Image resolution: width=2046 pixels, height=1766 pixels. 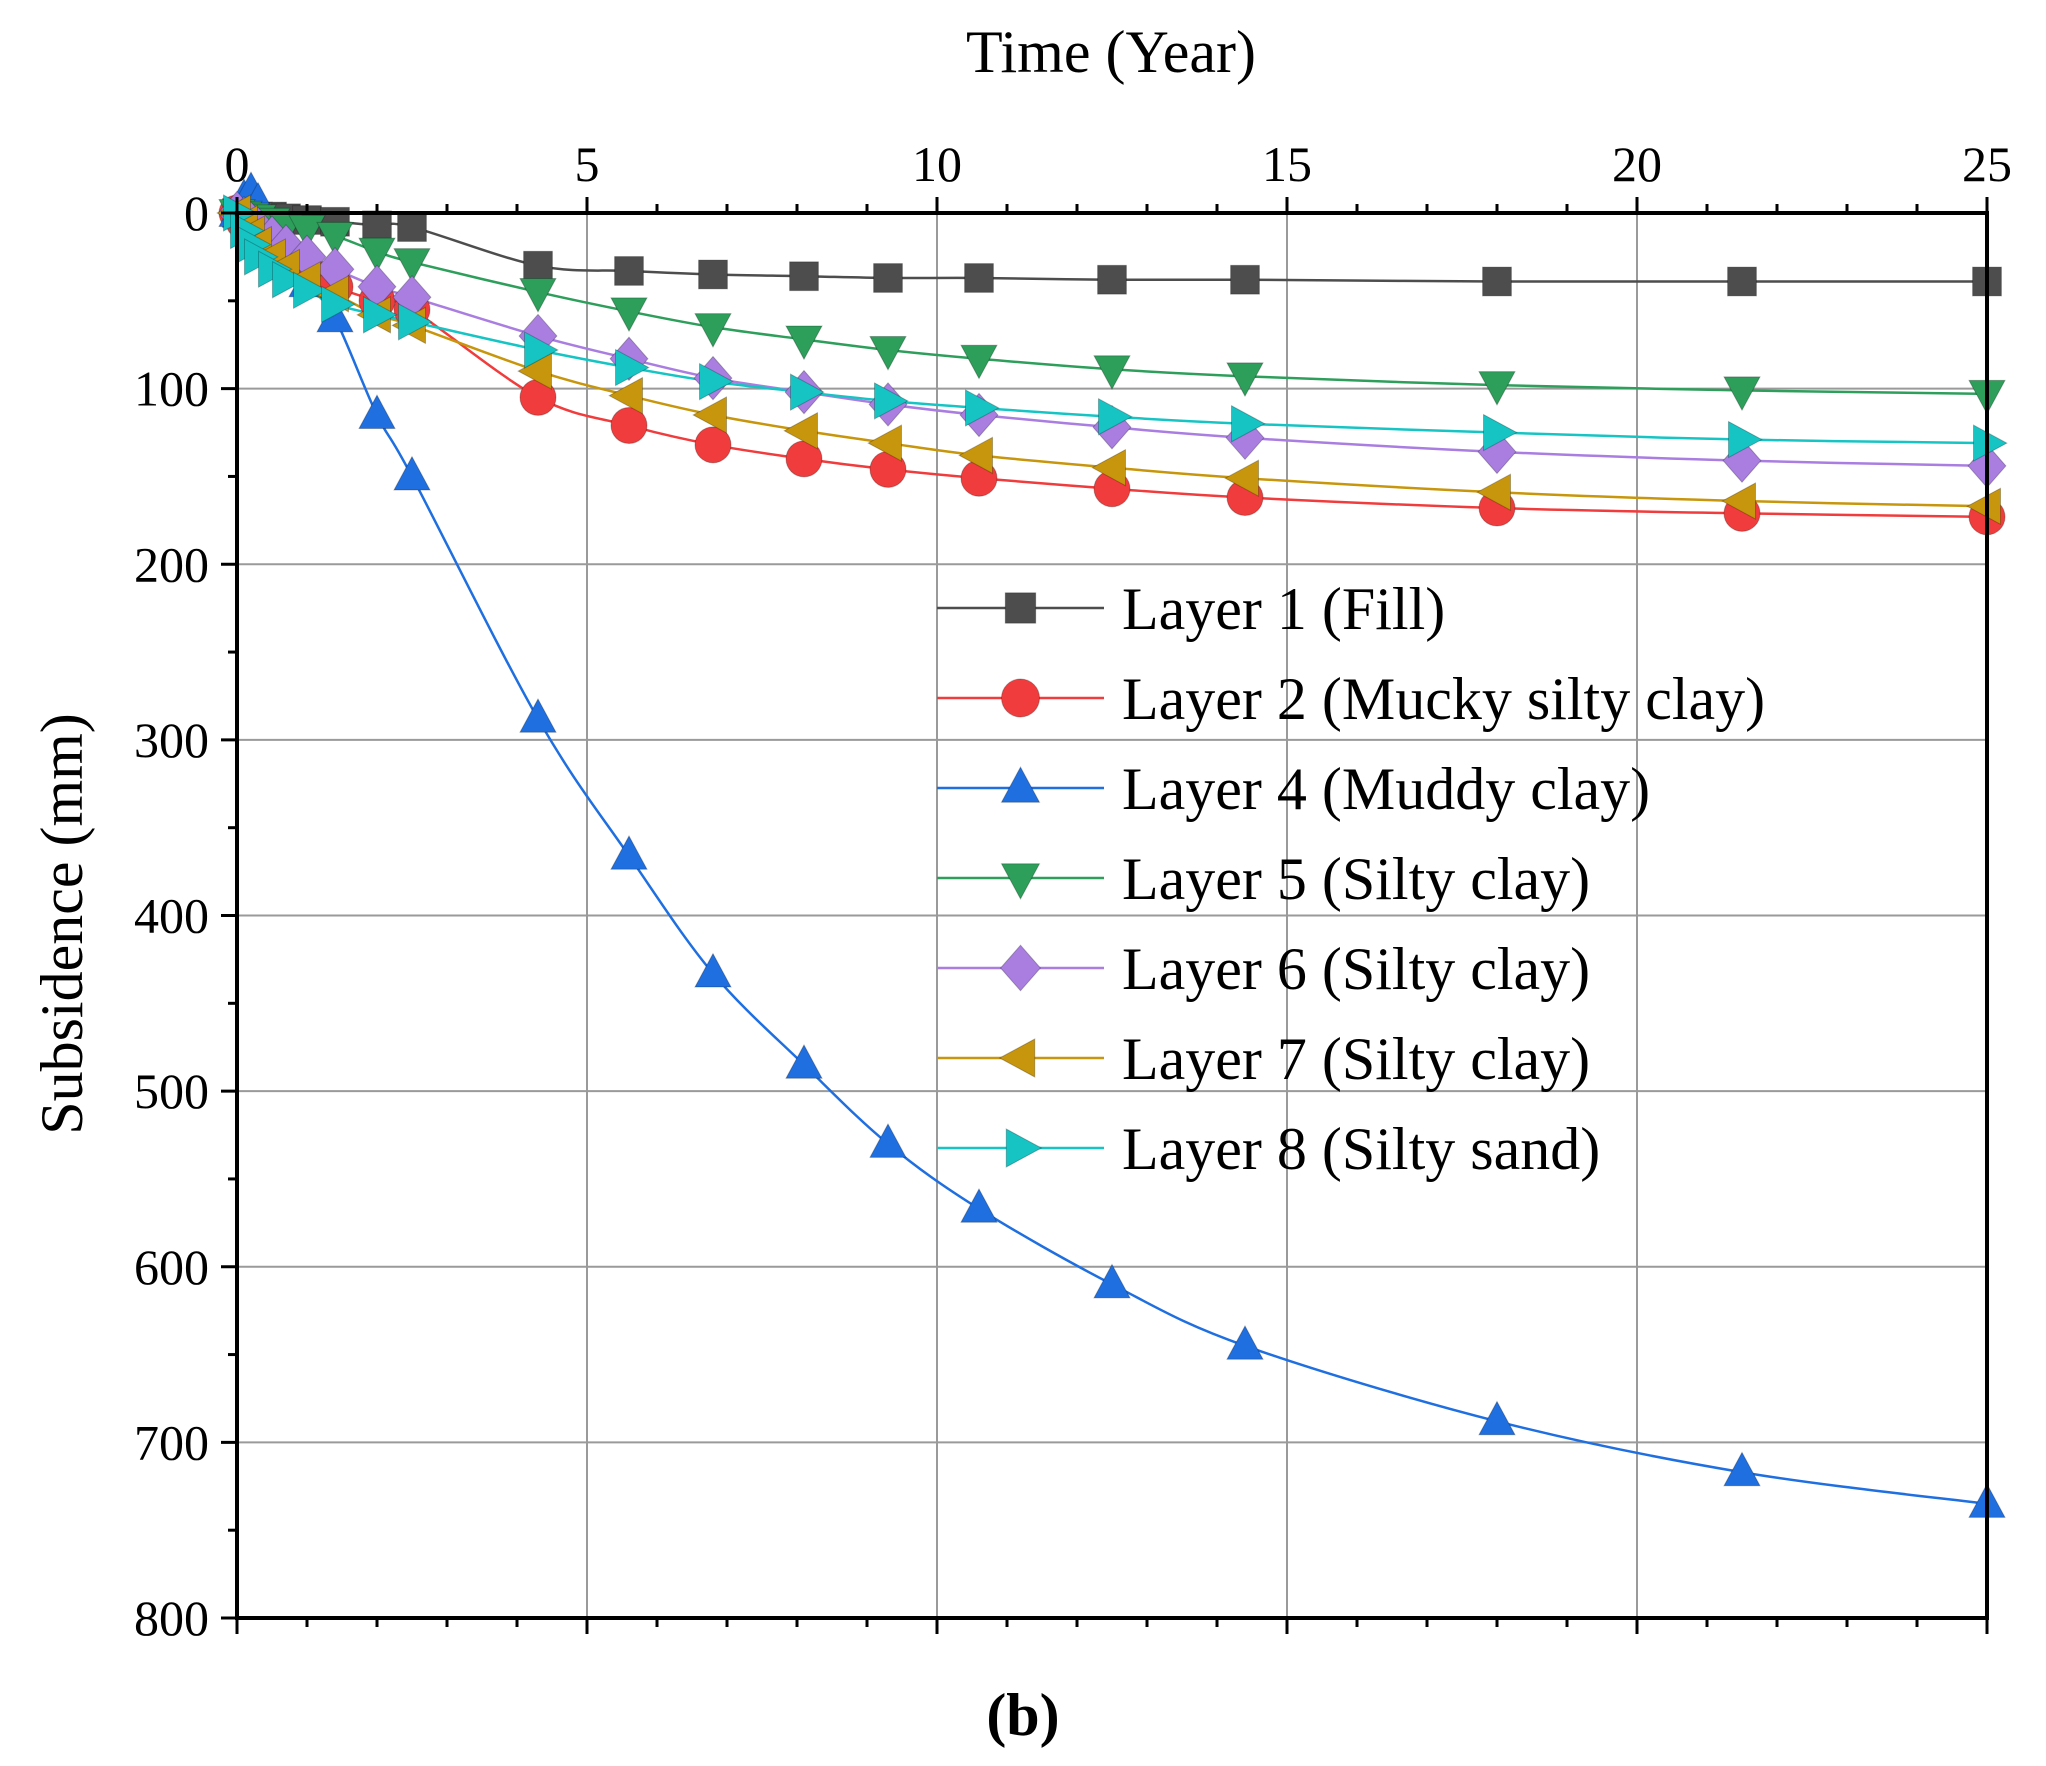 I want to click on y-axis-title: Subsidence (mm), so click(x=62, y=924).